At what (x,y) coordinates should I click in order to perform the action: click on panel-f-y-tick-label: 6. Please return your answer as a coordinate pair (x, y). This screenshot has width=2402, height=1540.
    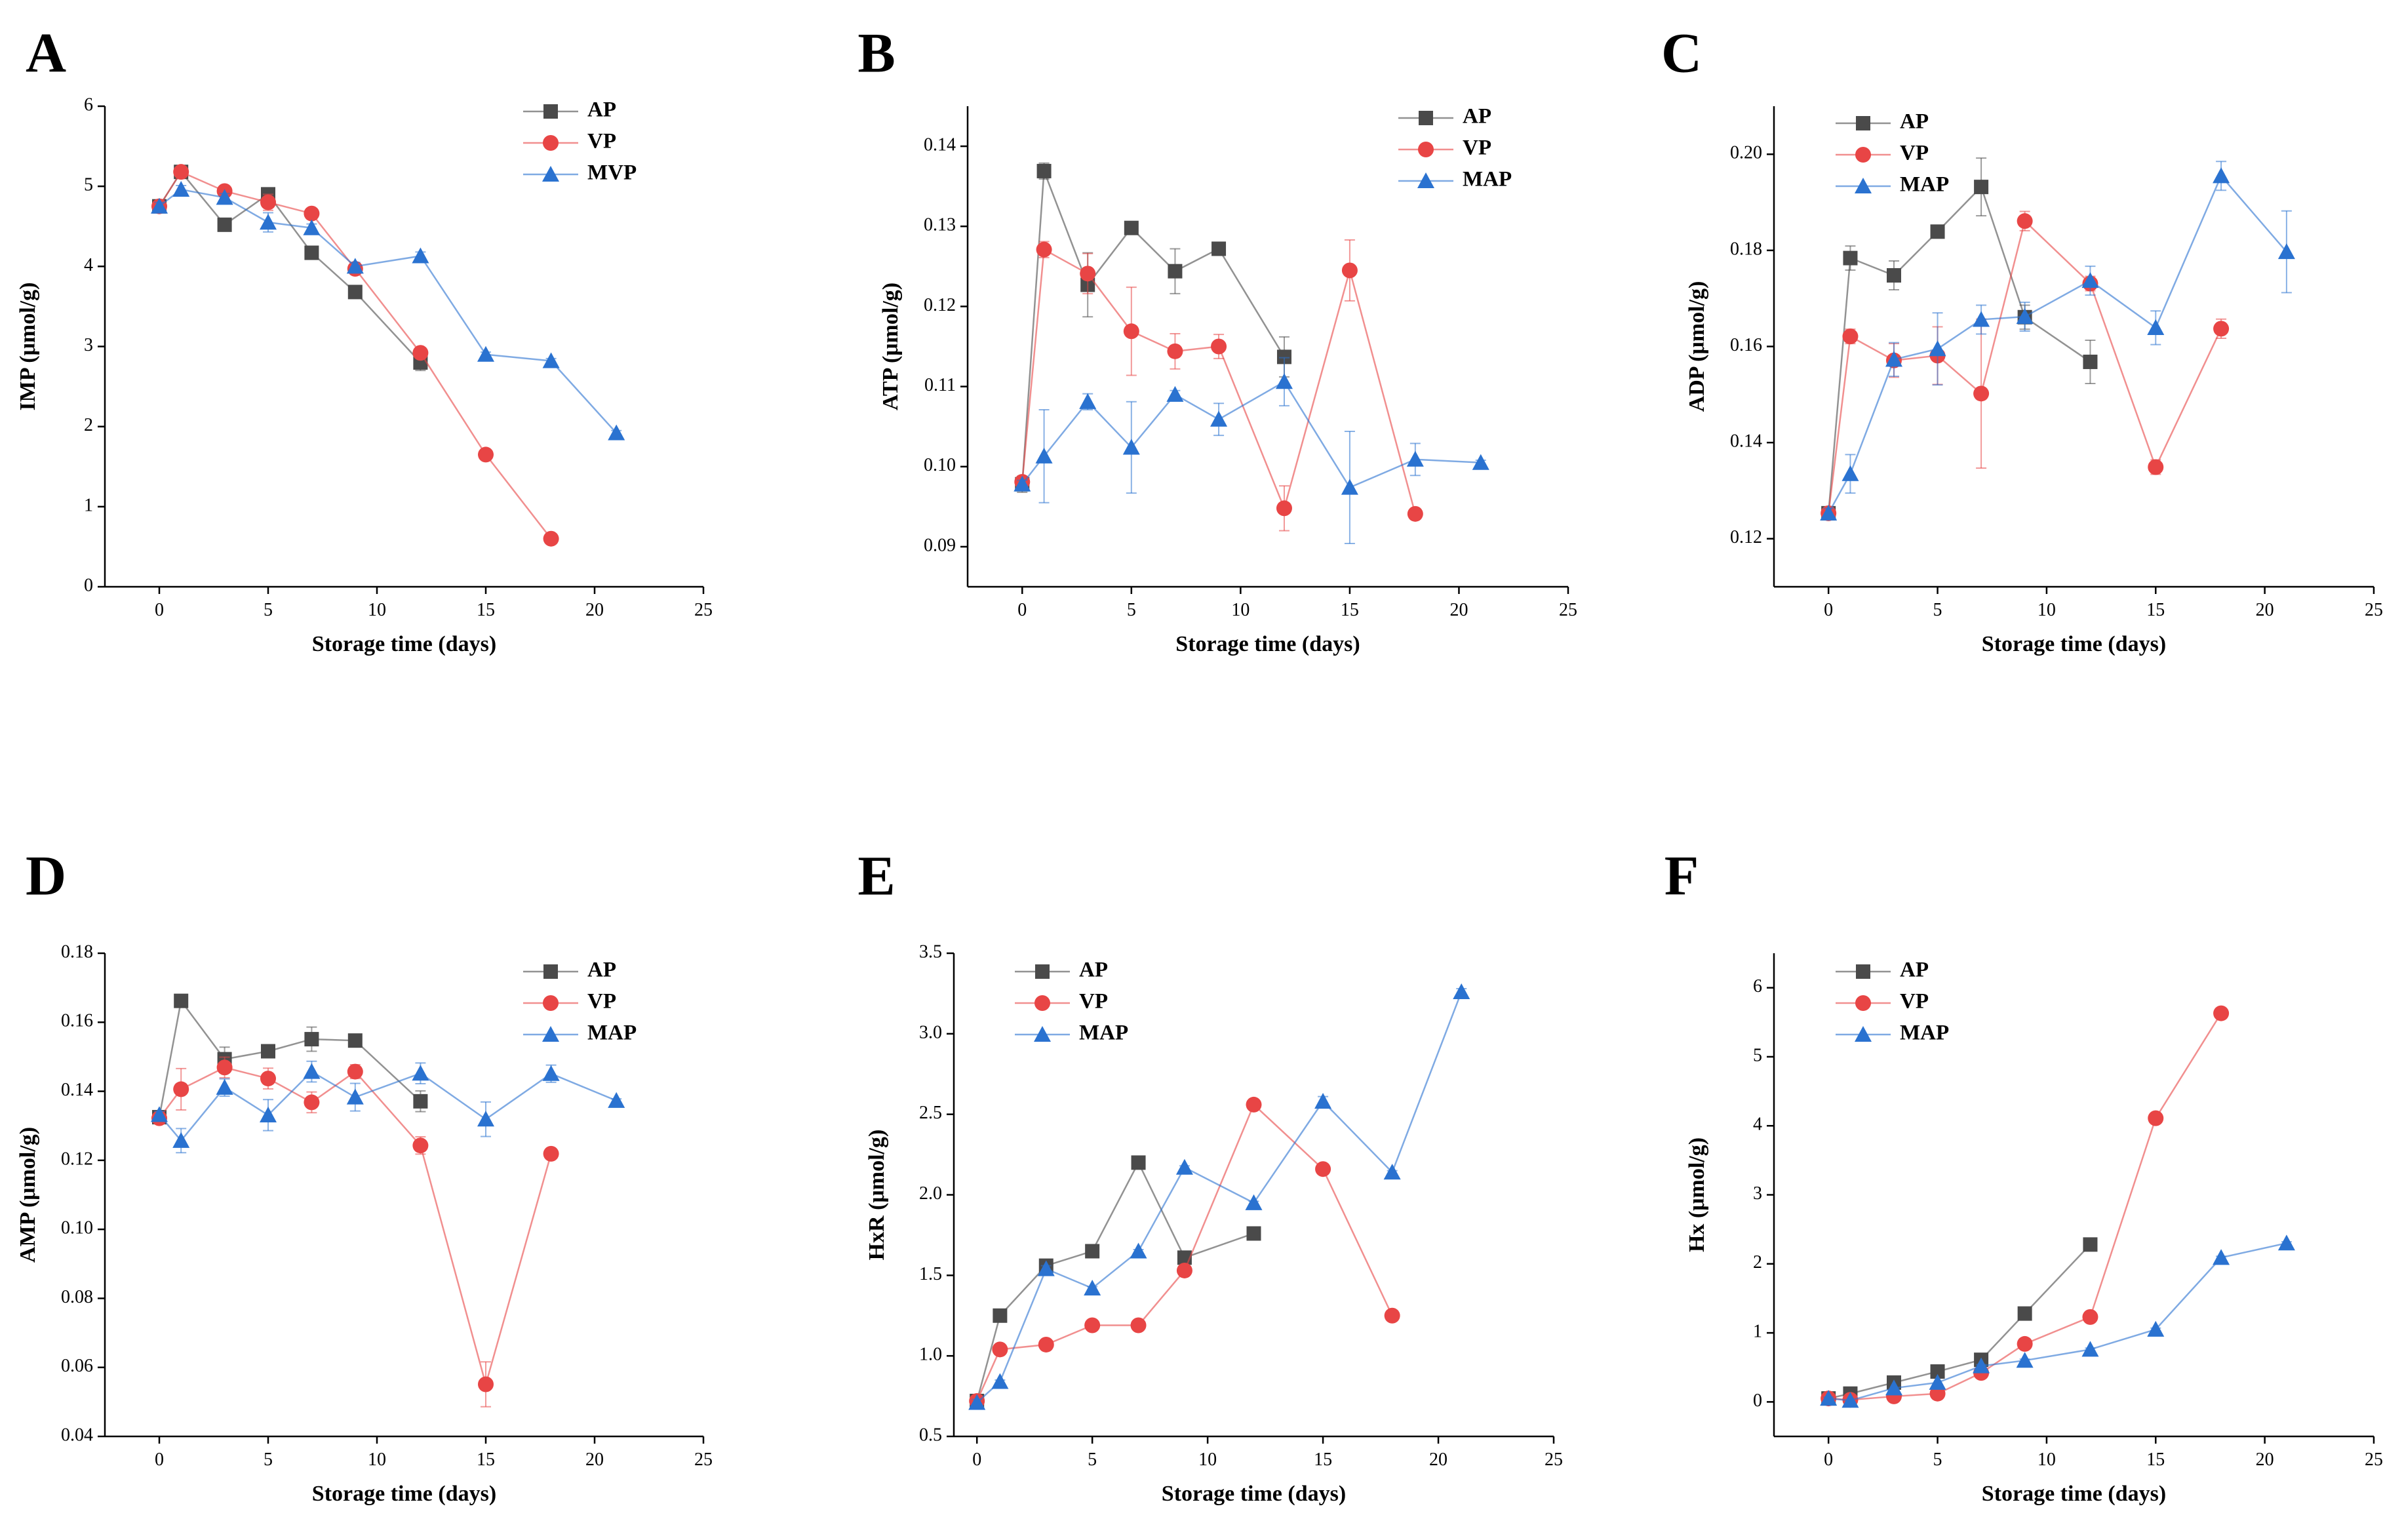
    Looking at the image, I should click on (1757, 986).